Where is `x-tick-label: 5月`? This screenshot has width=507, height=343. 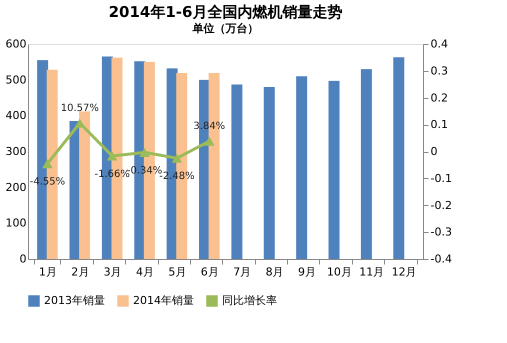 x-tick-label: 5月 is located at coordinates (177, 272).